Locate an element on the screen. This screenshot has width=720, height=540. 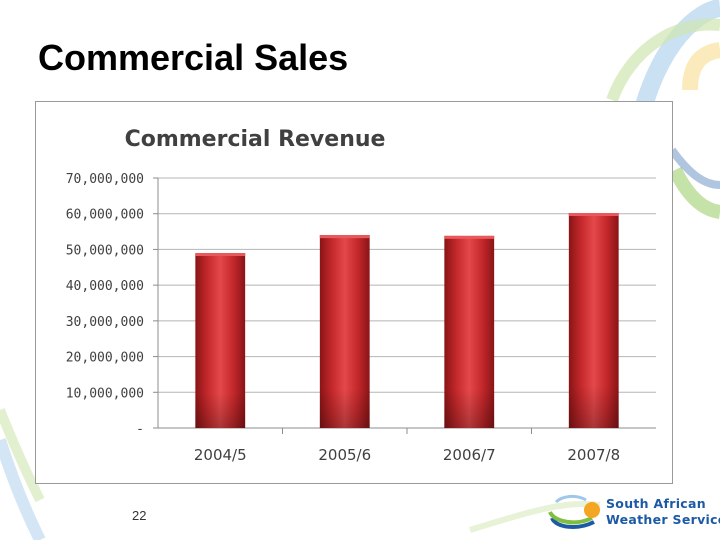
y-tick-label: 30,000,000 is located at coordinates (105, 322).